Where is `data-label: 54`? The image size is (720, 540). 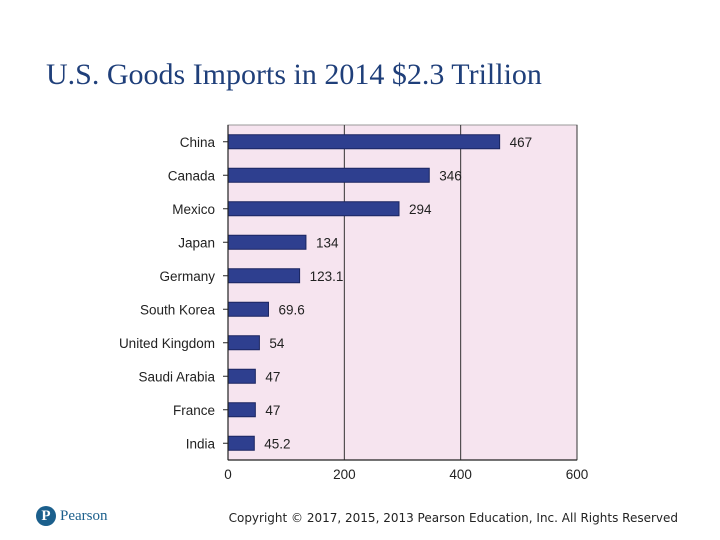
data-label: 54 is located at coordinates (277, 343).